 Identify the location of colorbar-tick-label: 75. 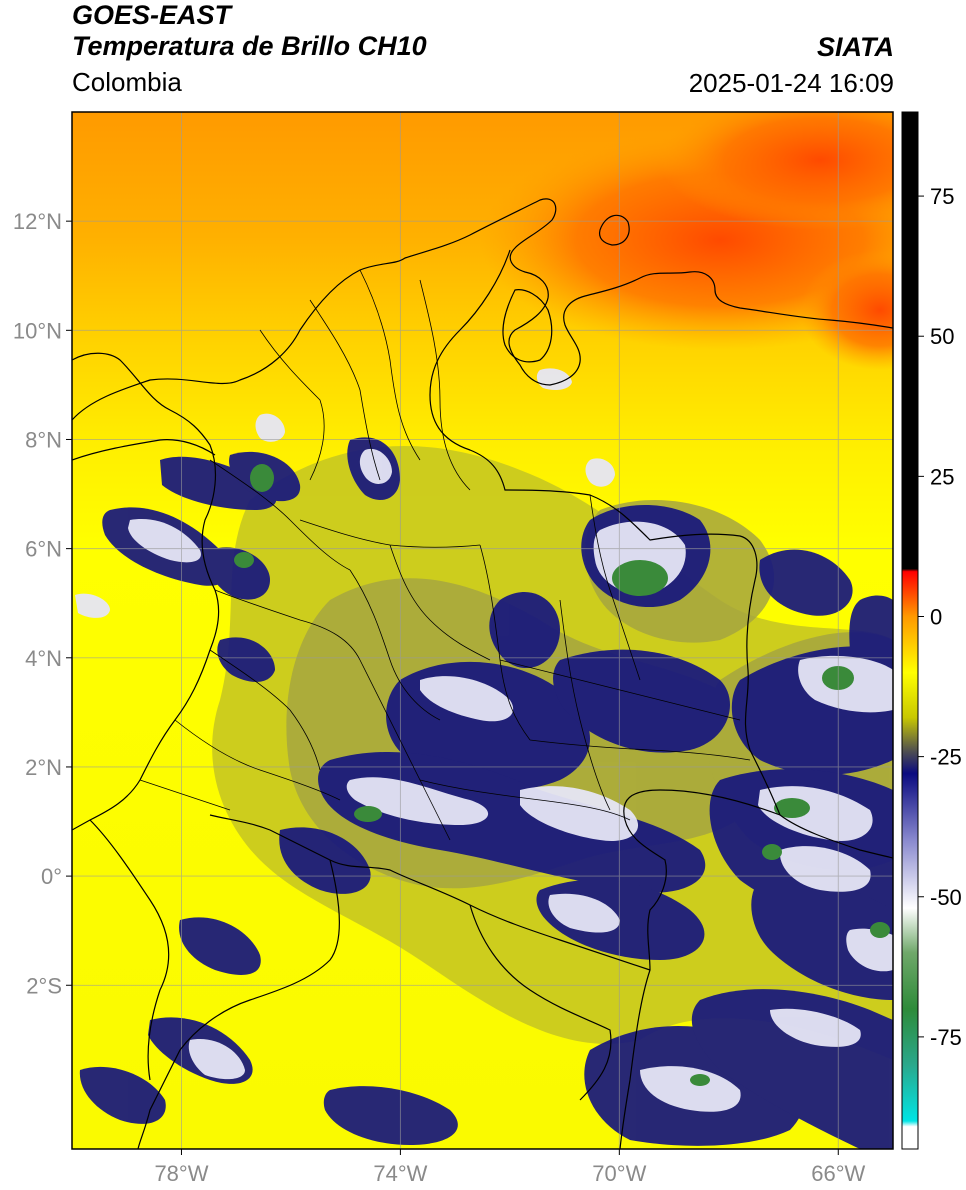
(942, 196).